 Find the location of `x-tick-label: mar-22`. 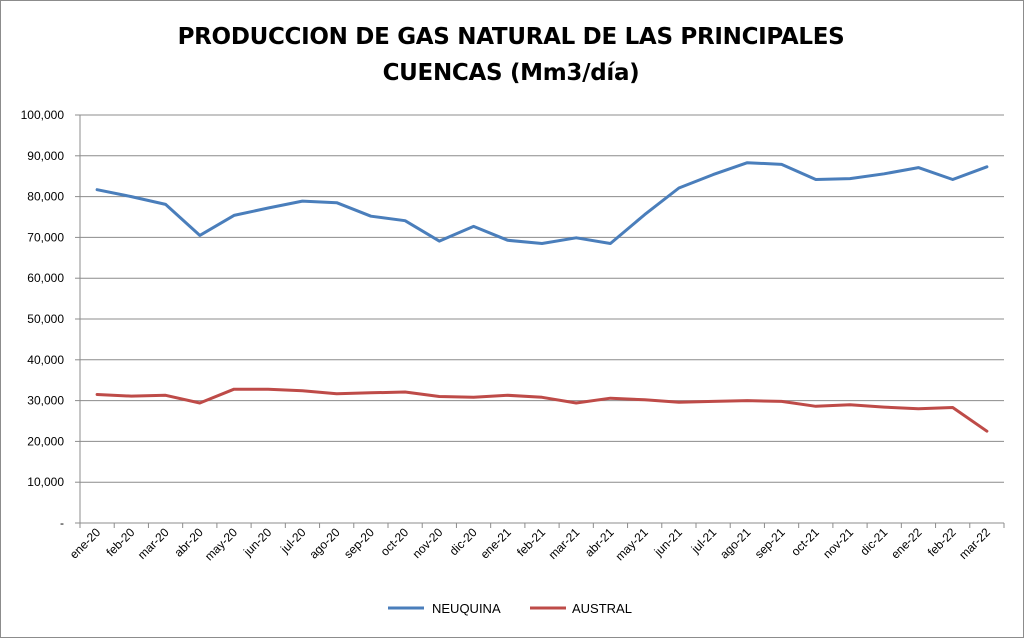

x-tick-label: mar-22 is located at coordinates (974, 543).